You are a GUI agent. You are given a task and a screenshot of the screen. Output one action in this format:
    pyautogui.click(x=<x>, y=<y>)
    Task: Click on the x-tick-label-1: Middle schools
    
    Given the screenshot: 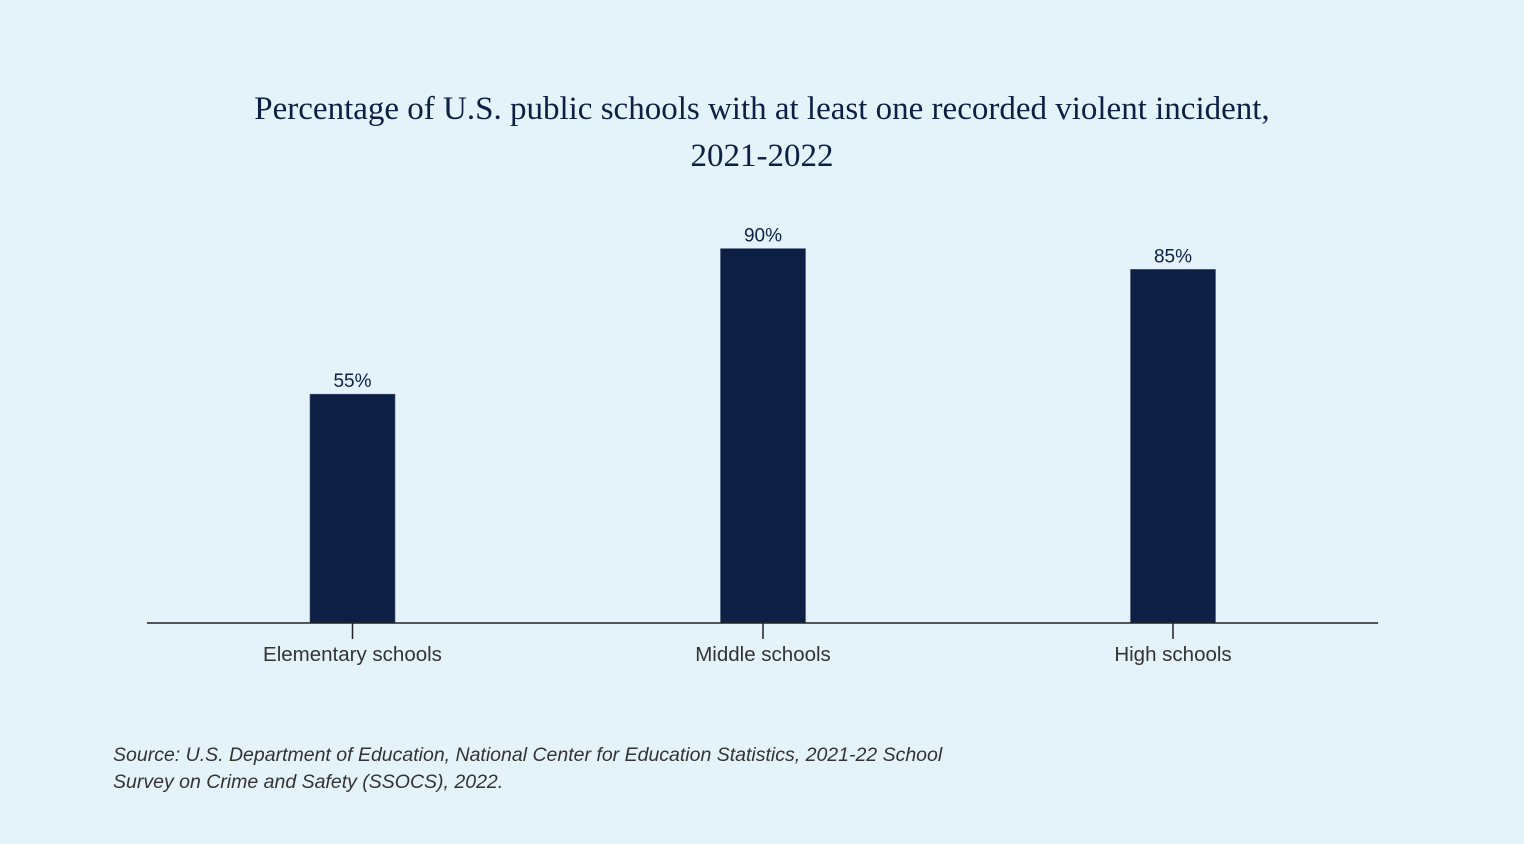 What is the action you would take?
    pyautogui.click(x=763, y=654)
    